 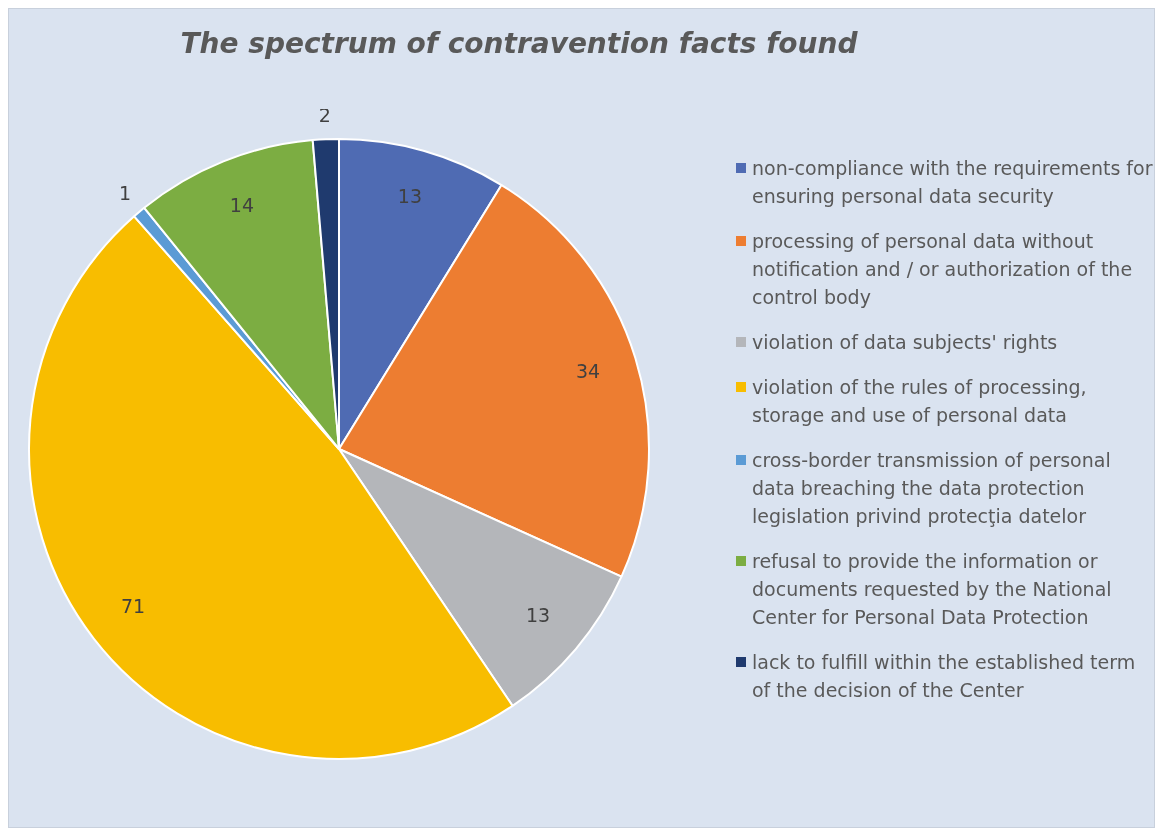 What do you see at coordinates (932, 589) in the screenshot?
I see `legend-label: refusal to provide the information or documents requested by the National Center for Personal Data Protection` at bounding box center [932, 589].